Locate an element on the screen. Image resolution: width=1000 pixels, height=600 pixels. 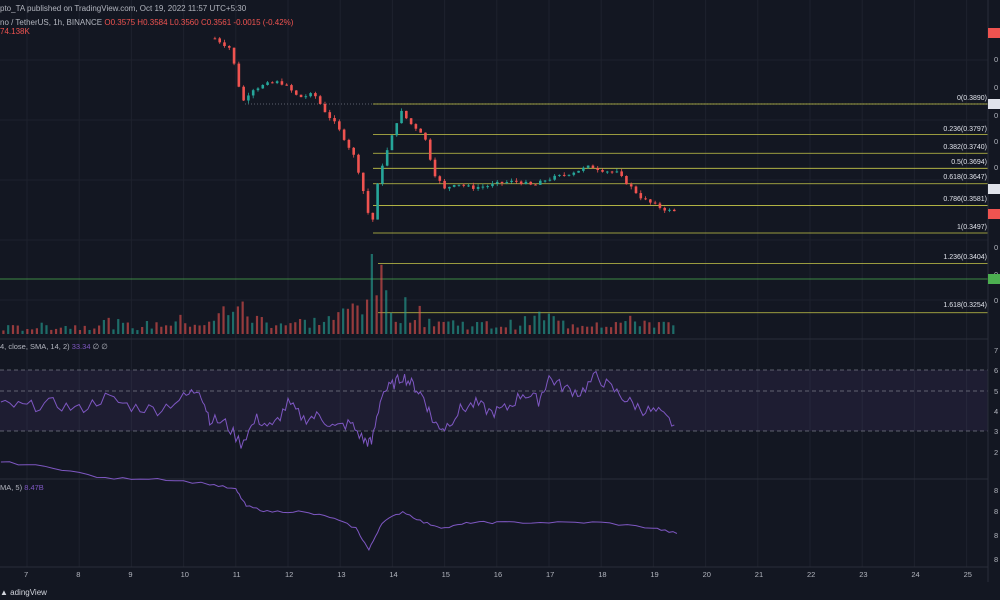
rsi-axis-tick: 2 is located at coordinates (996, 452).